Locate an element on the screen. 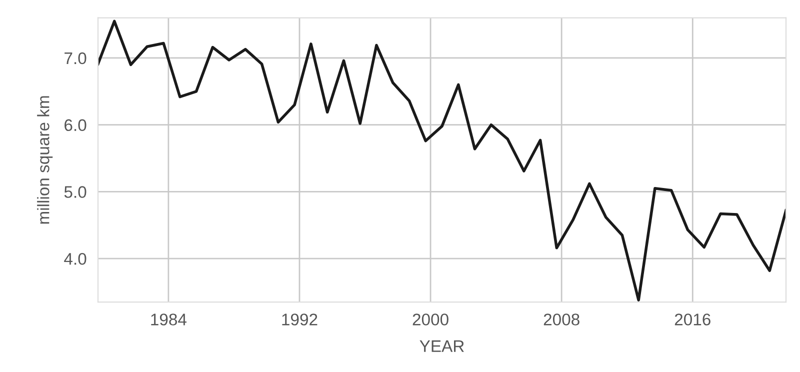  x-tick-label: 2000 is located at coordinates (430, 320).